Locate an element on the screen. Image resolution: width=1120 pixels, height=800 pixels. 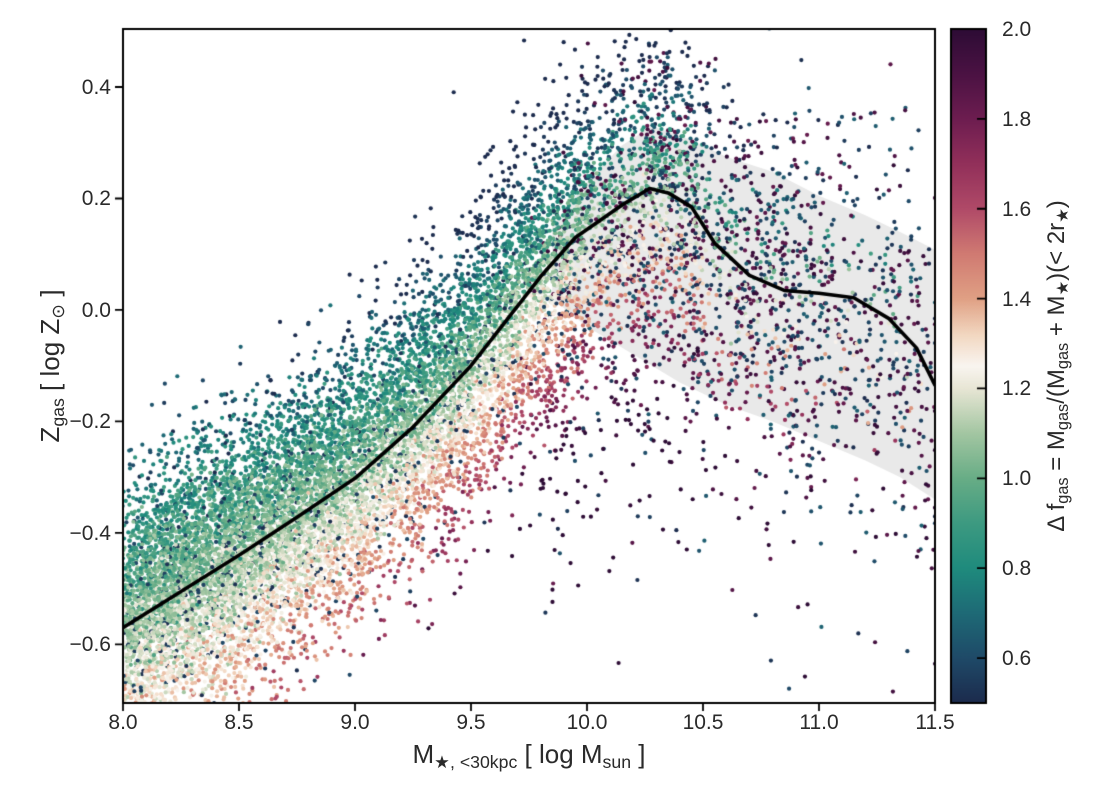
x-tick-label: 10.5 is located at coordinates (703, 722).